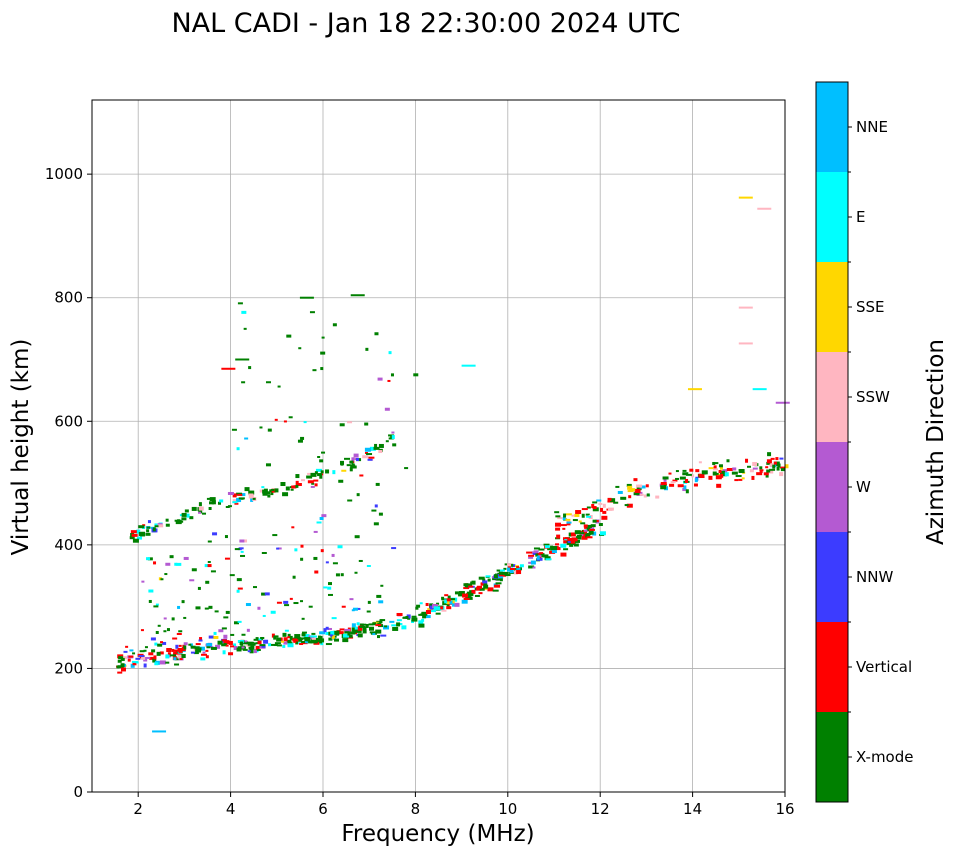  What do you see at coordinates (68, 298) in the screenshot?
I see `y-tick-label: 800` at bounding box center [68, 298].